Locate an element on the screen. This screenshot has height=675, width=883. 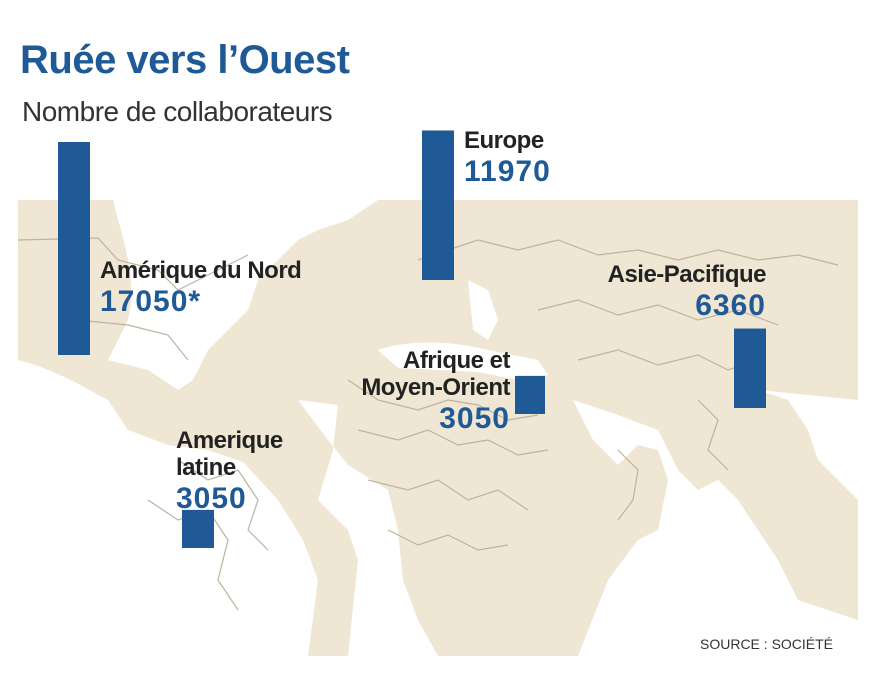
category-label: Amérique du Nord is located at coordinates (201, 270).